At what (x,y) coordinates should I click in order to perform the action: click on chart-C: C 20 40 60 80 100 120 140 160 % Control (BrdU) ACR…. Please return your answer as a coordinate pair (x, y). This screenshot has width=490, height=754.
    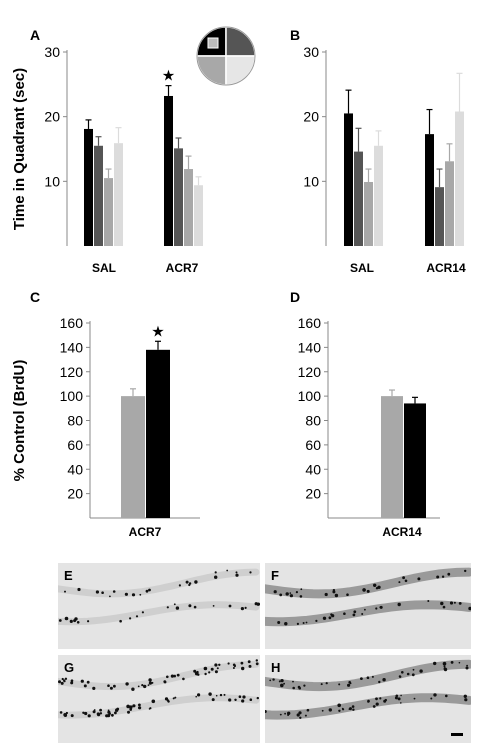
    Looking at the image, I should click on (105, 414).